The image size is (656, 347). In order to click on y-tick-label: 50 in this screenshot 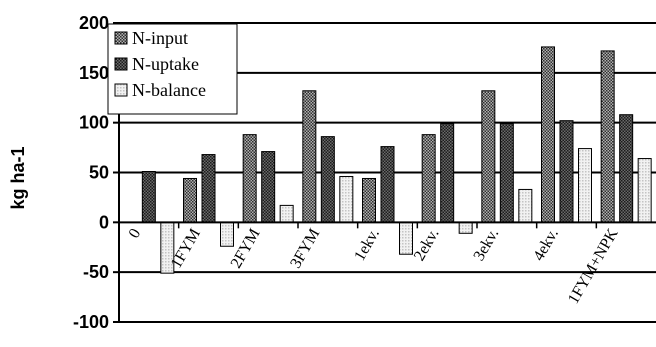, I will do `click(99, 173)`.